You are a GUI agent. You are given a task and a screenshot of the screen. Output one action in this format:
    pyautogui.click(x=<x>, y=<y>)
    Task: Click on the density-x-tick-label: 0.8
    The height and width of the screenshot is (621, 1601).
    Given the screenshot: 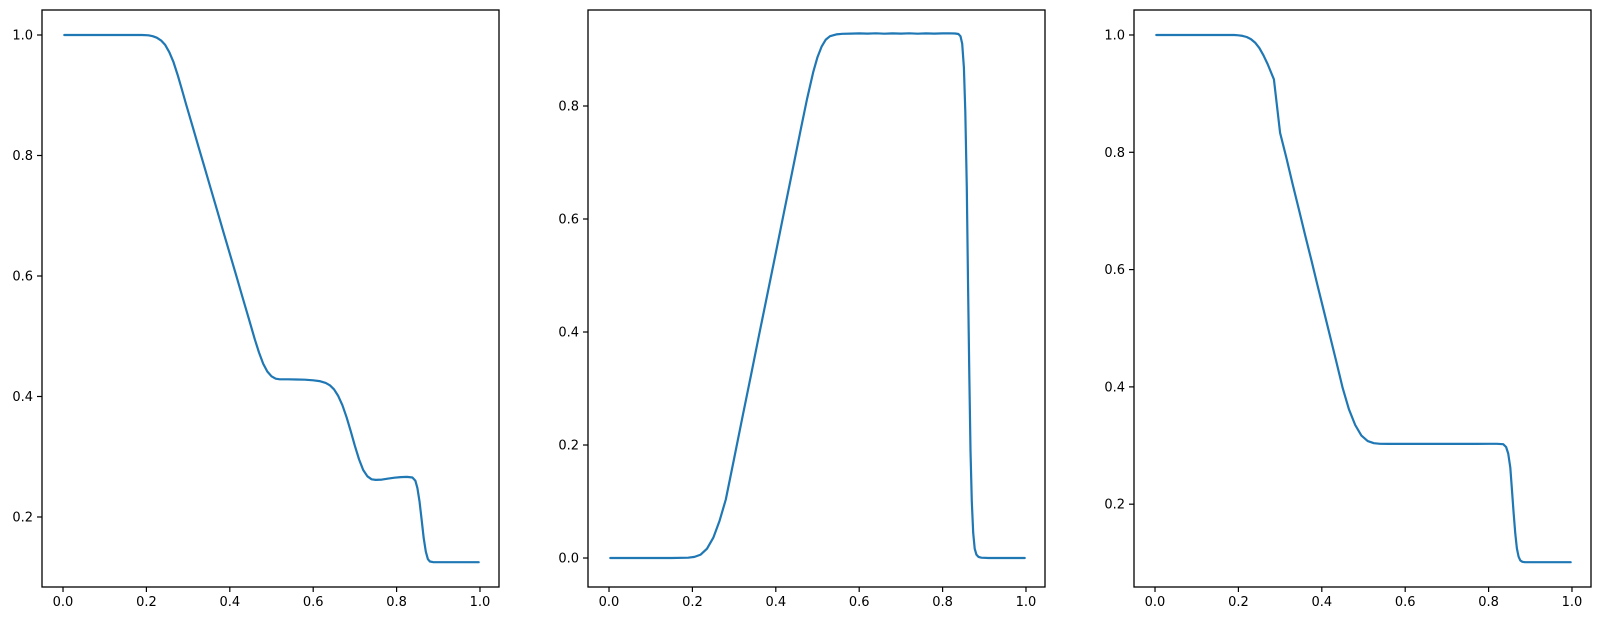 What is the action you would take?
    pyautogui.click(x=396, y=602)
    